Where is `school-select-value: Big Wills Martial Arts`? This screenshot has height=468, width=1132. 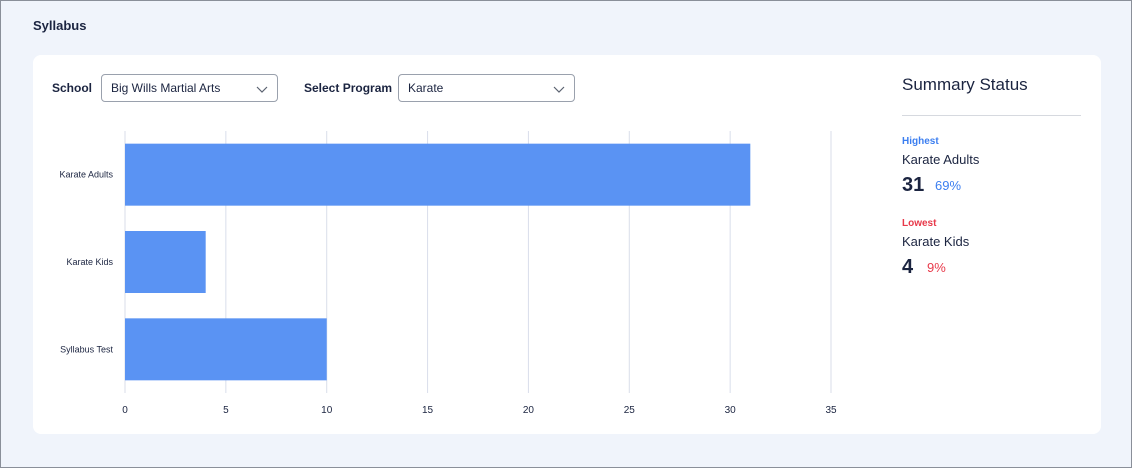
school-select-value: Big Wills Martial Arts is located at coordinates (166, 88).